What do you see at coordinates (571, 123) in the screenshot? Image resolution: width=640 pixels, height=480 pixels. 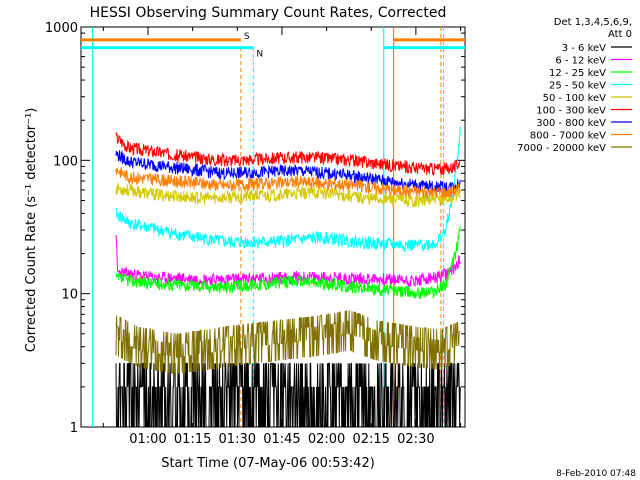 I see `legend-label: 300 - 800 keV` at bounding box center [571, 123].